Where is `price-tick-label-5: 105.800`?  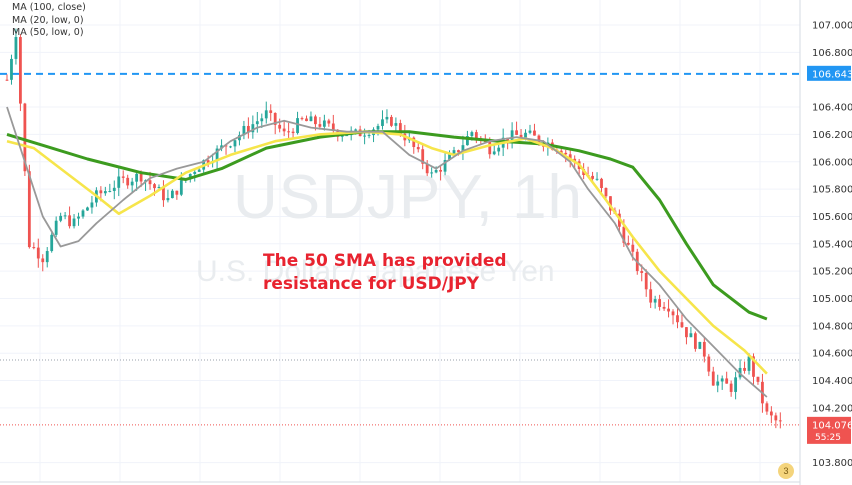 price-tick-label-5: 105.800 is located at coordinates (832, 190).